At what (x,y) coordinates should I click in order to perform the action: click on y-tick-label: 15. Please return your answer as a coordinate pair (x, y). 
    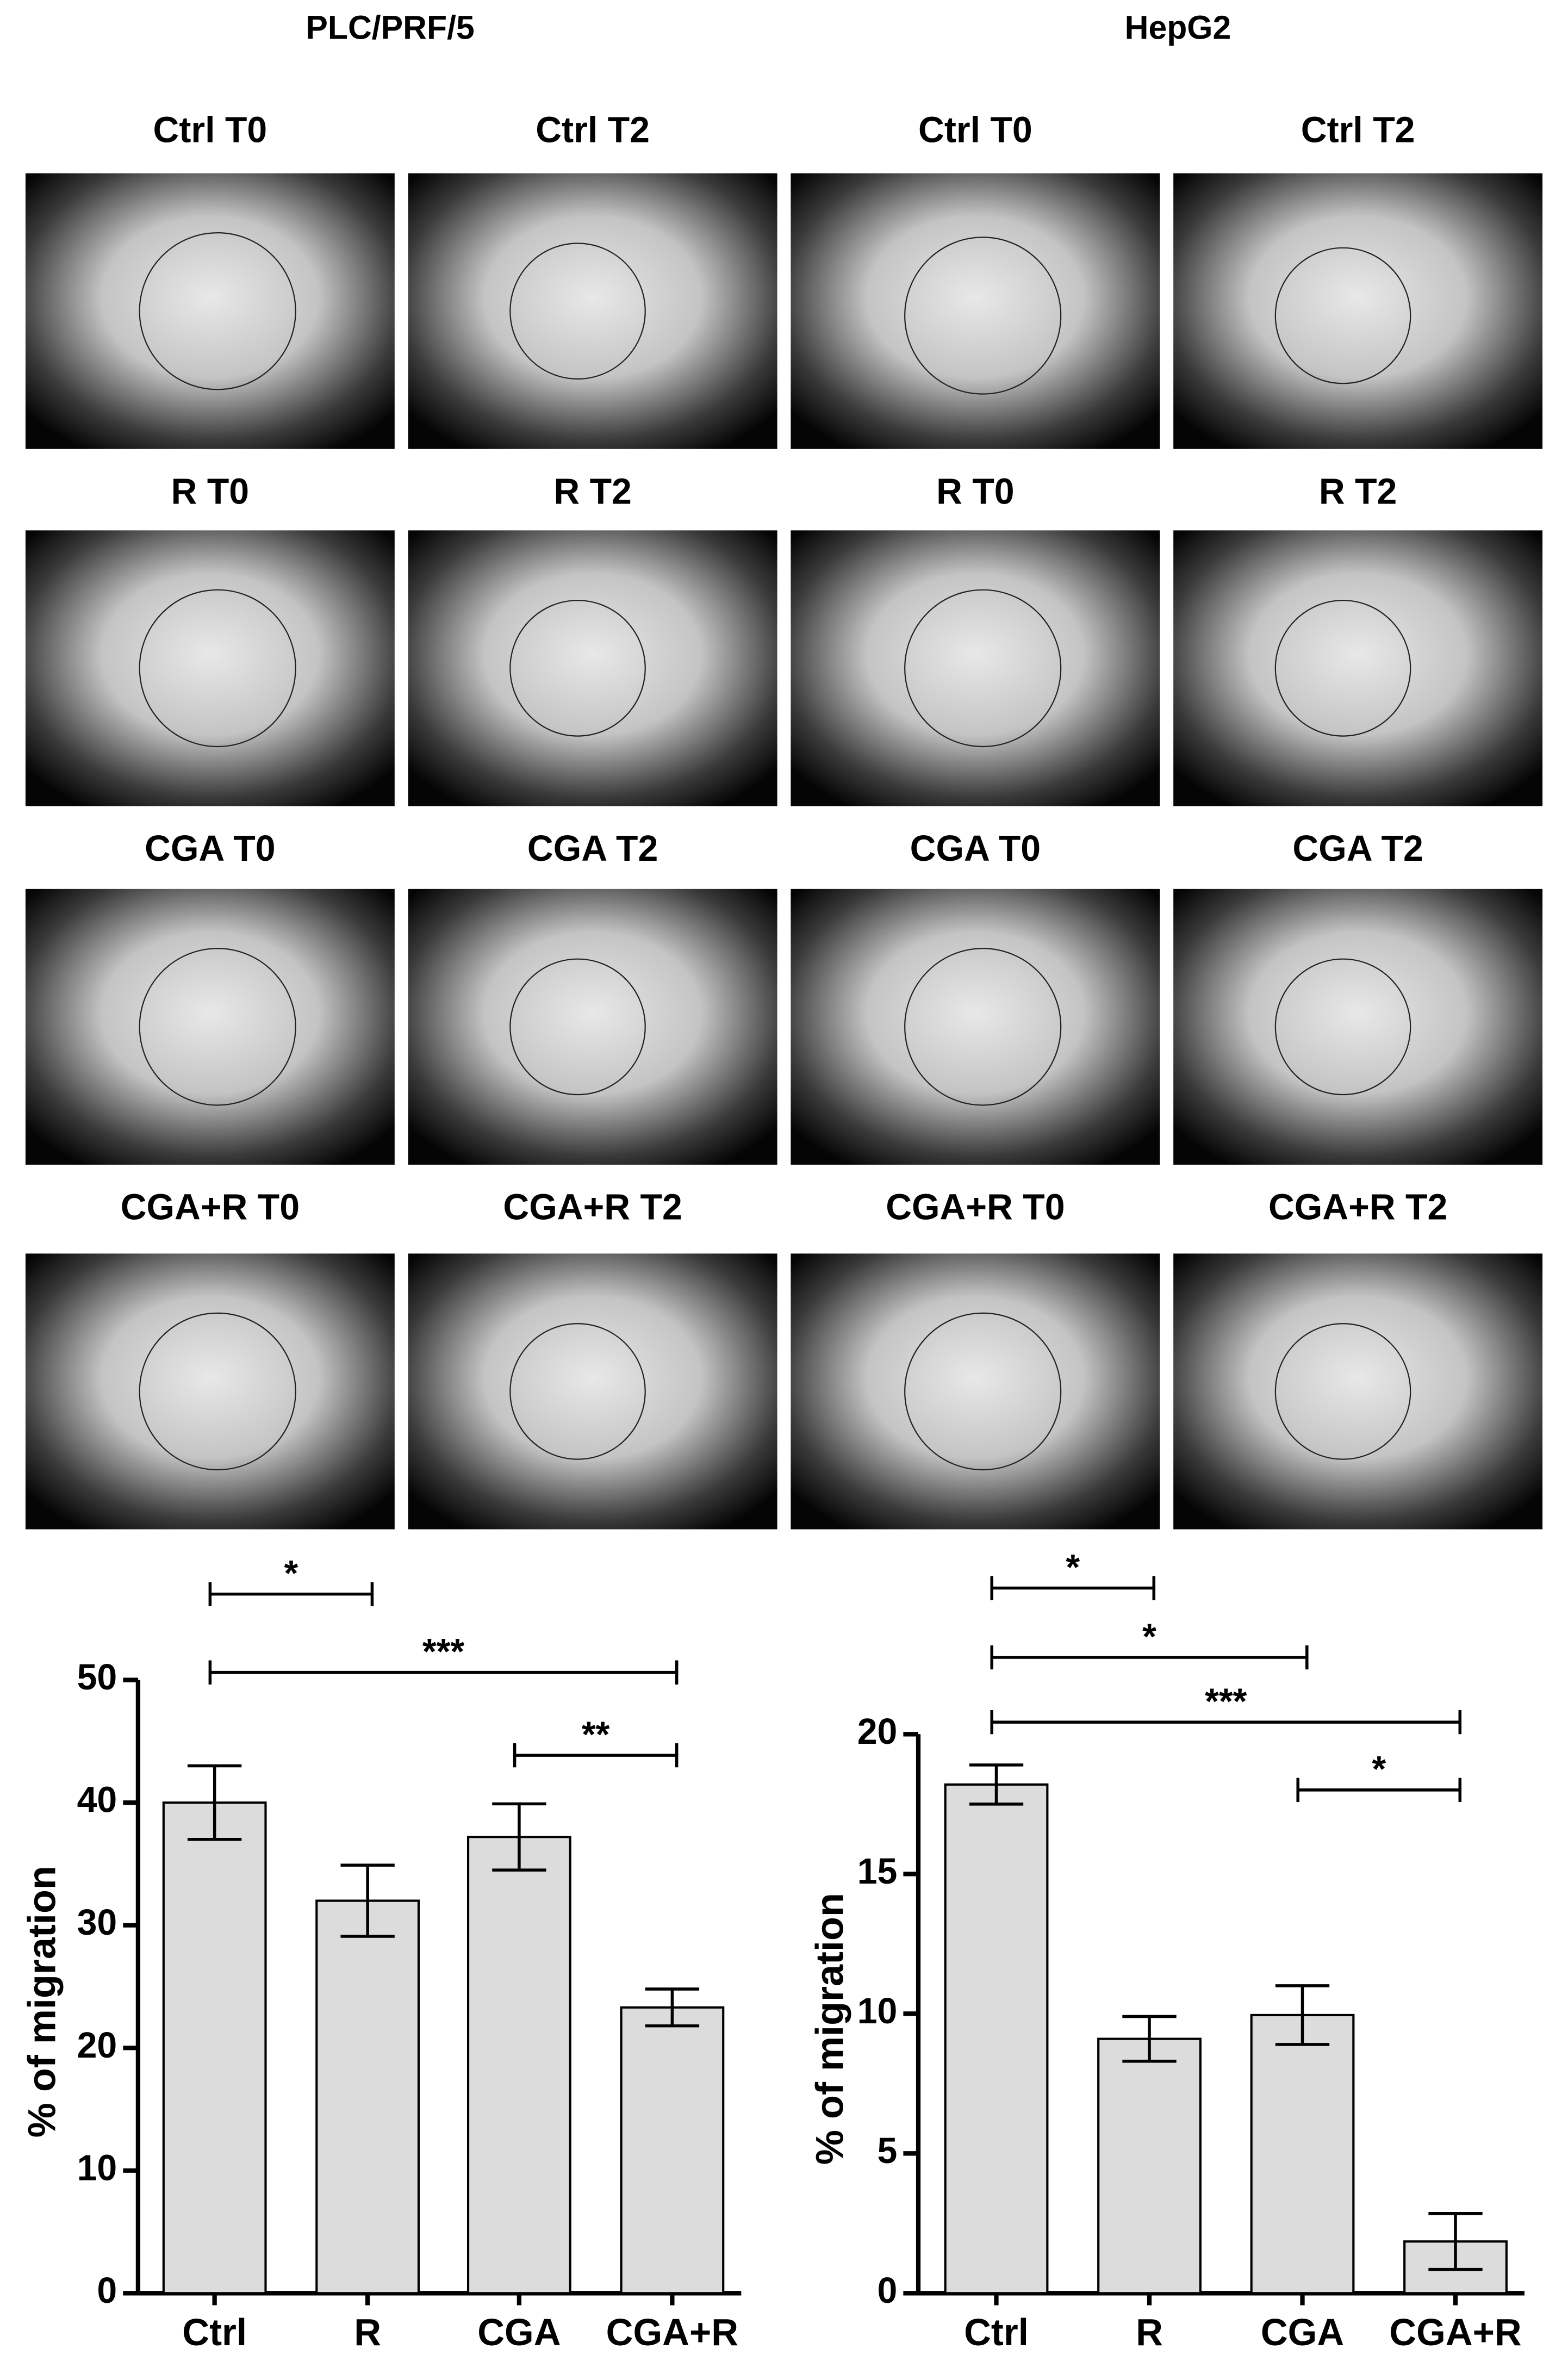
    Looking at the image, I should click on (877, 1871).